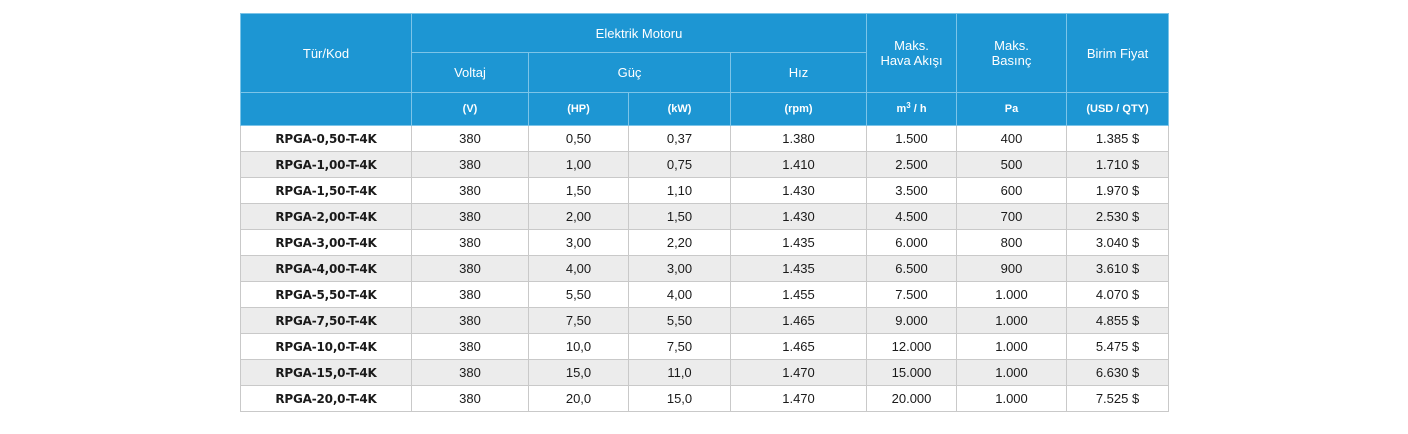 The image size is (1408, 434). What do you see at coordinates (918, 108) in the screenshot?
I see `unit-airflow-rest: / h` at bounding box center [918, 108].